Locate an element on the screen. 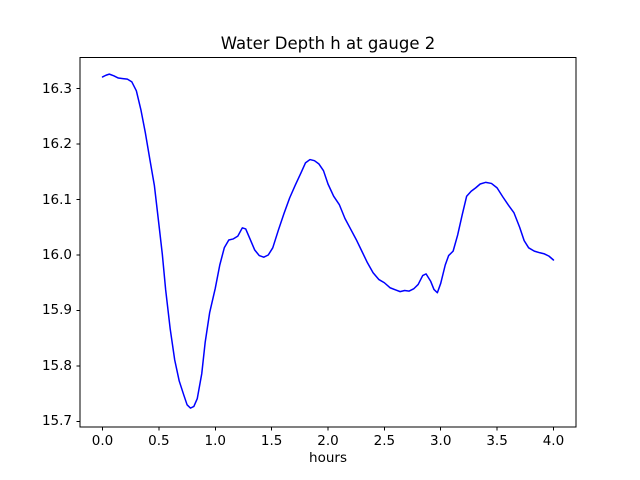 The width and height of the screenshot is (640, 480). x-tick-label: 1.5 is located at coordinates (271, 441).